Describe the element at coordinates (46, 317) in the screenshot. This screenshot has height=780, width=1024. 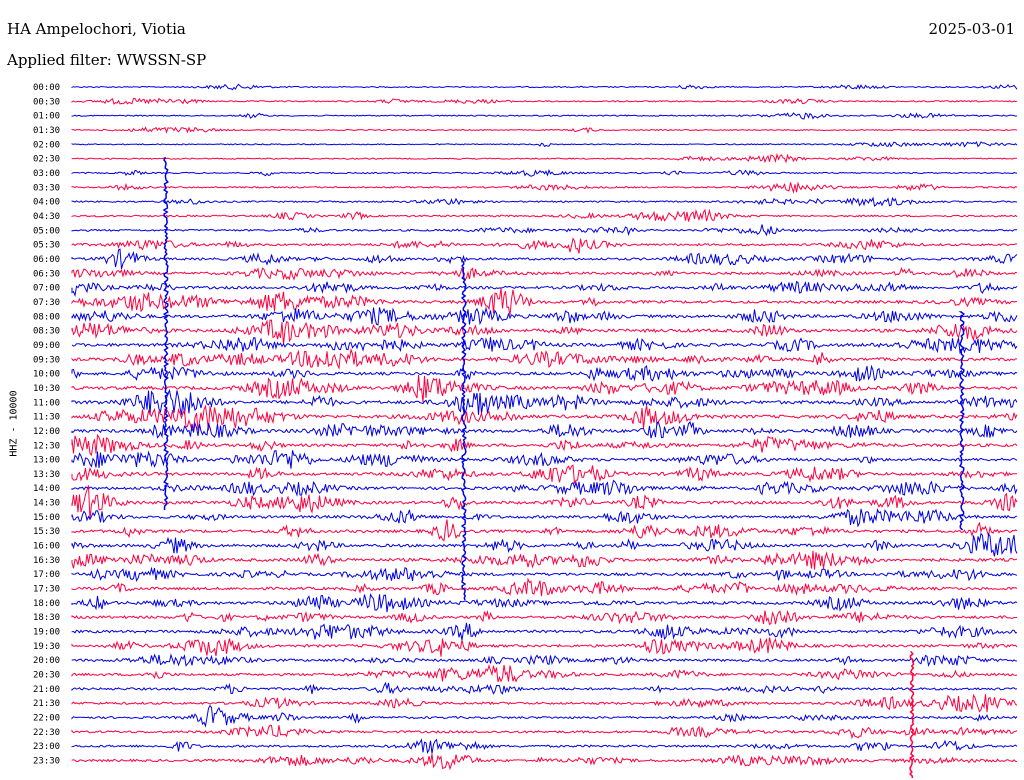
I see `trace-time-label: 08:00` at that location.